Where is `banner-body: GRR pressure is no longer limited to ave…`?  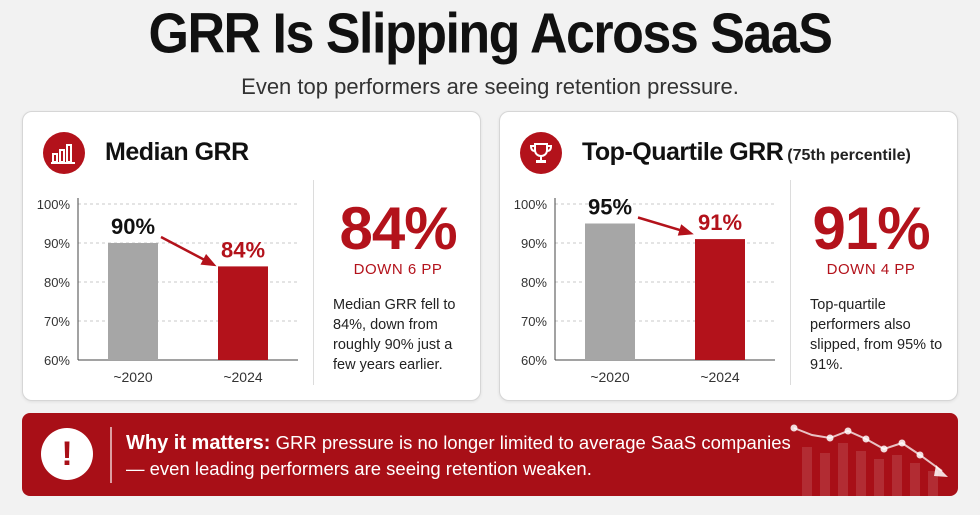
banner-body: GRR pressure is no longer limited to ave… is located at coordinates (458, 455).